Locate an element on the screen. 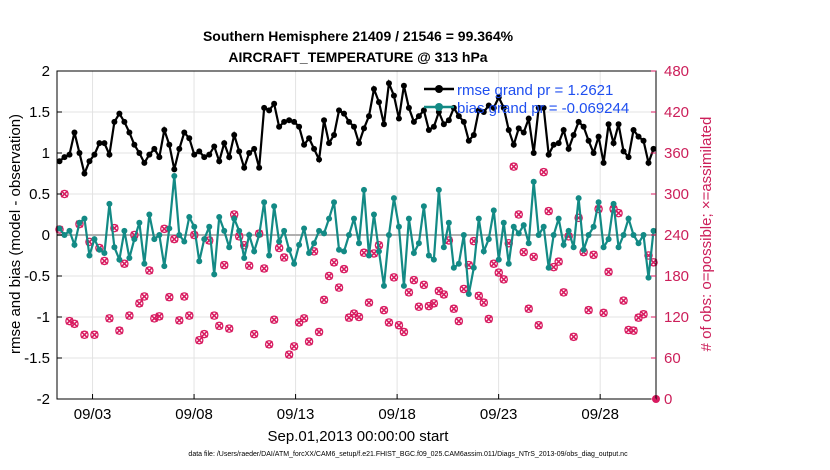 Image resolution: width=830 pixels, height=470 pixels. legend-bias-label: bias grand pr = -0.069244 is located at coordinates (543, 108).